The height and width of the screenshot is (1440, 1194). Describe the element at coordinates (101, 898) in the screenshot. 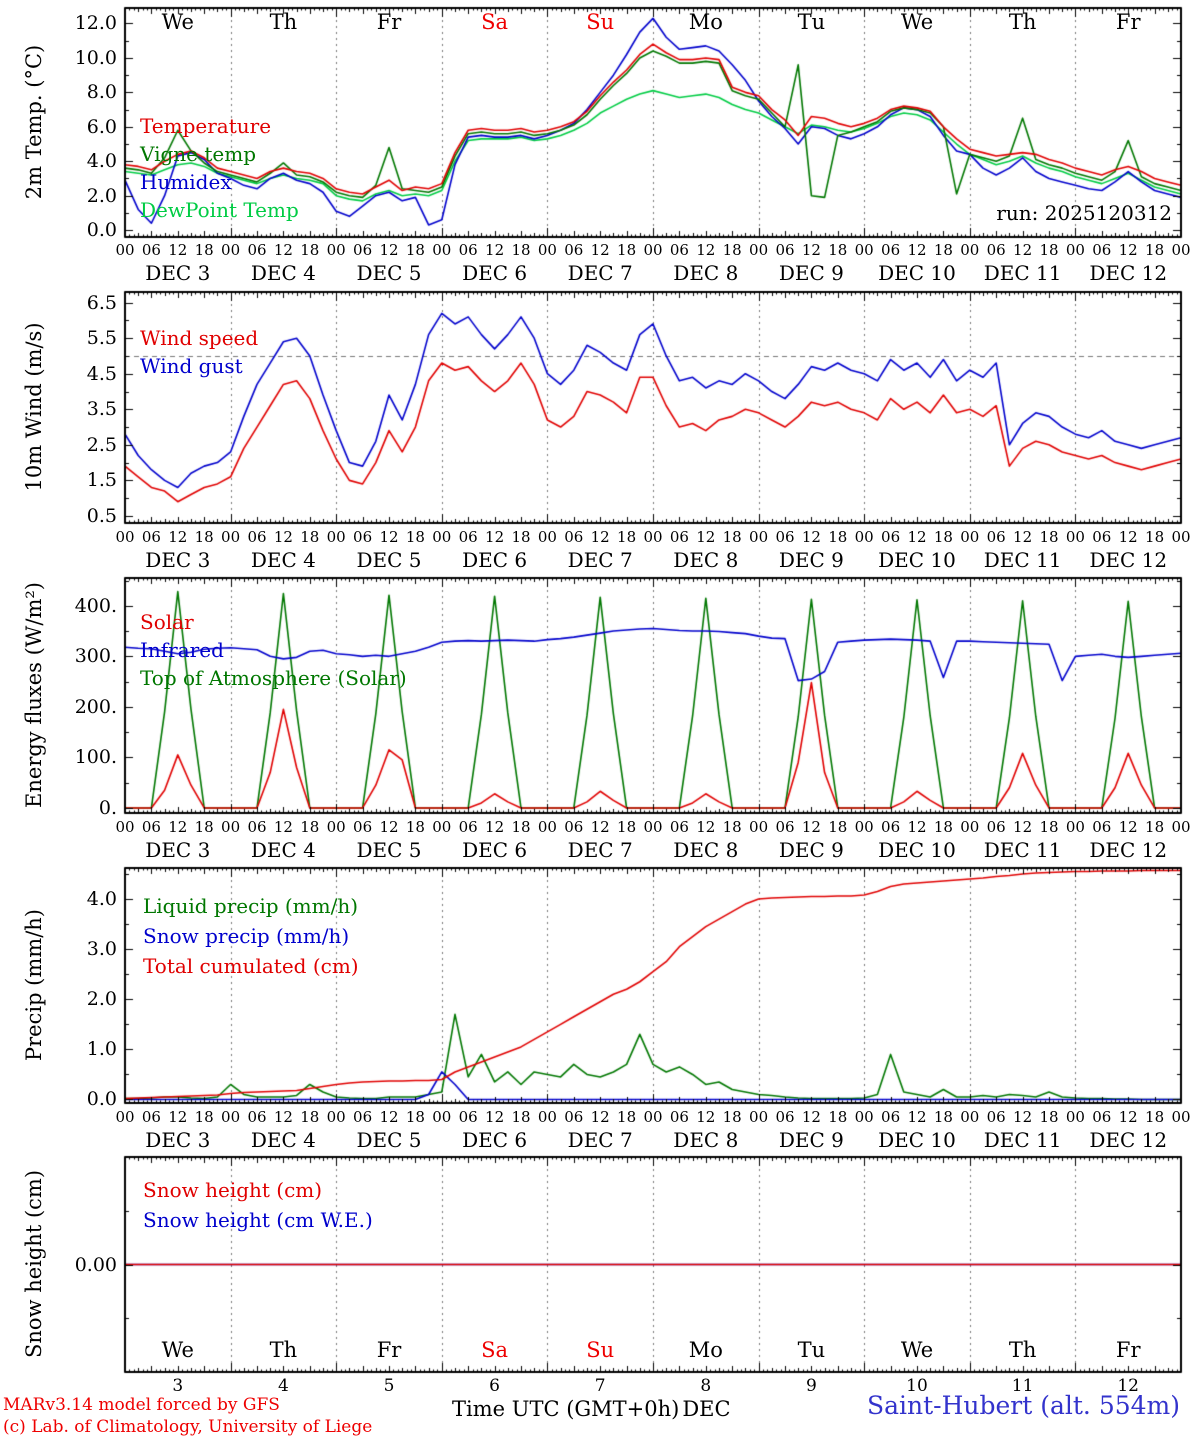

I see `y-tick-label: 4.0` at that location.